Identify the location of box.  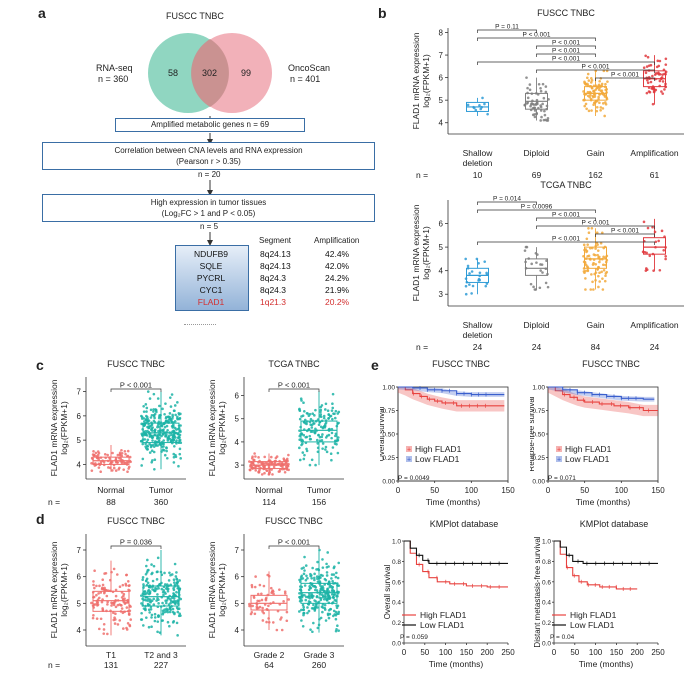
(595, 257).